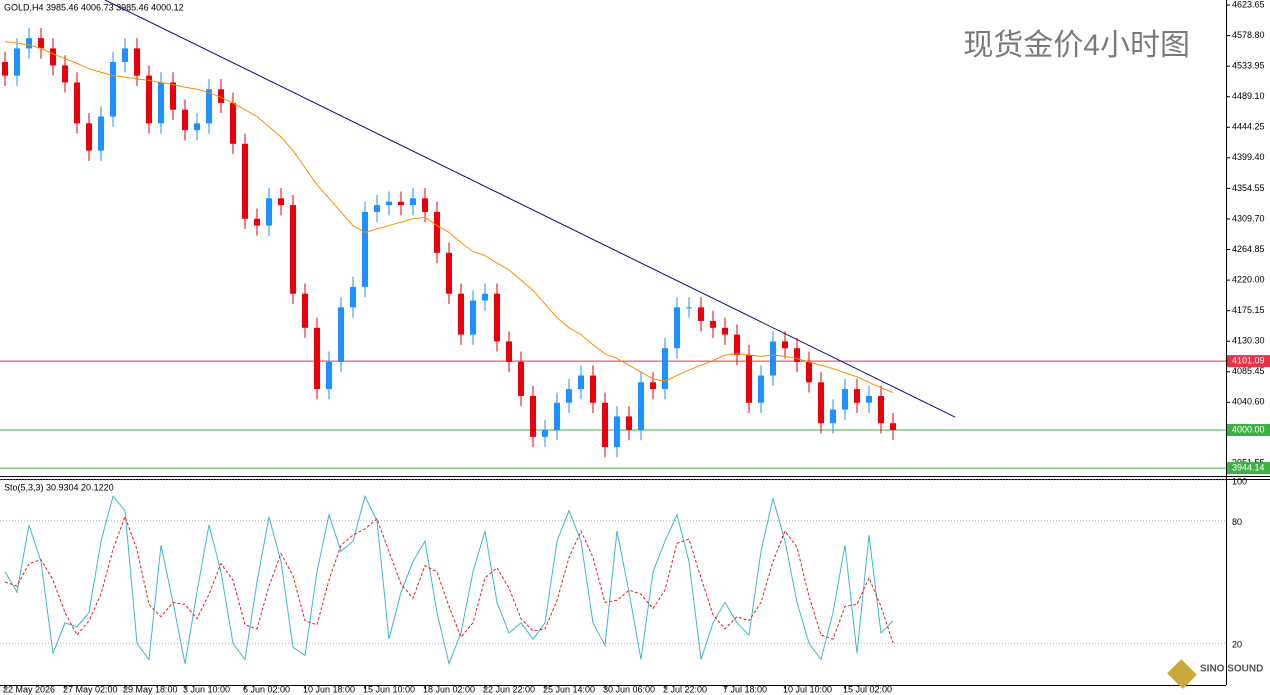 This screenshot has height=695, width=1270. What do you see at coordinates (29, 689) in the screenshot?
I see `x-tick-label: 22 May 2026` at bounding box center [29, 689].